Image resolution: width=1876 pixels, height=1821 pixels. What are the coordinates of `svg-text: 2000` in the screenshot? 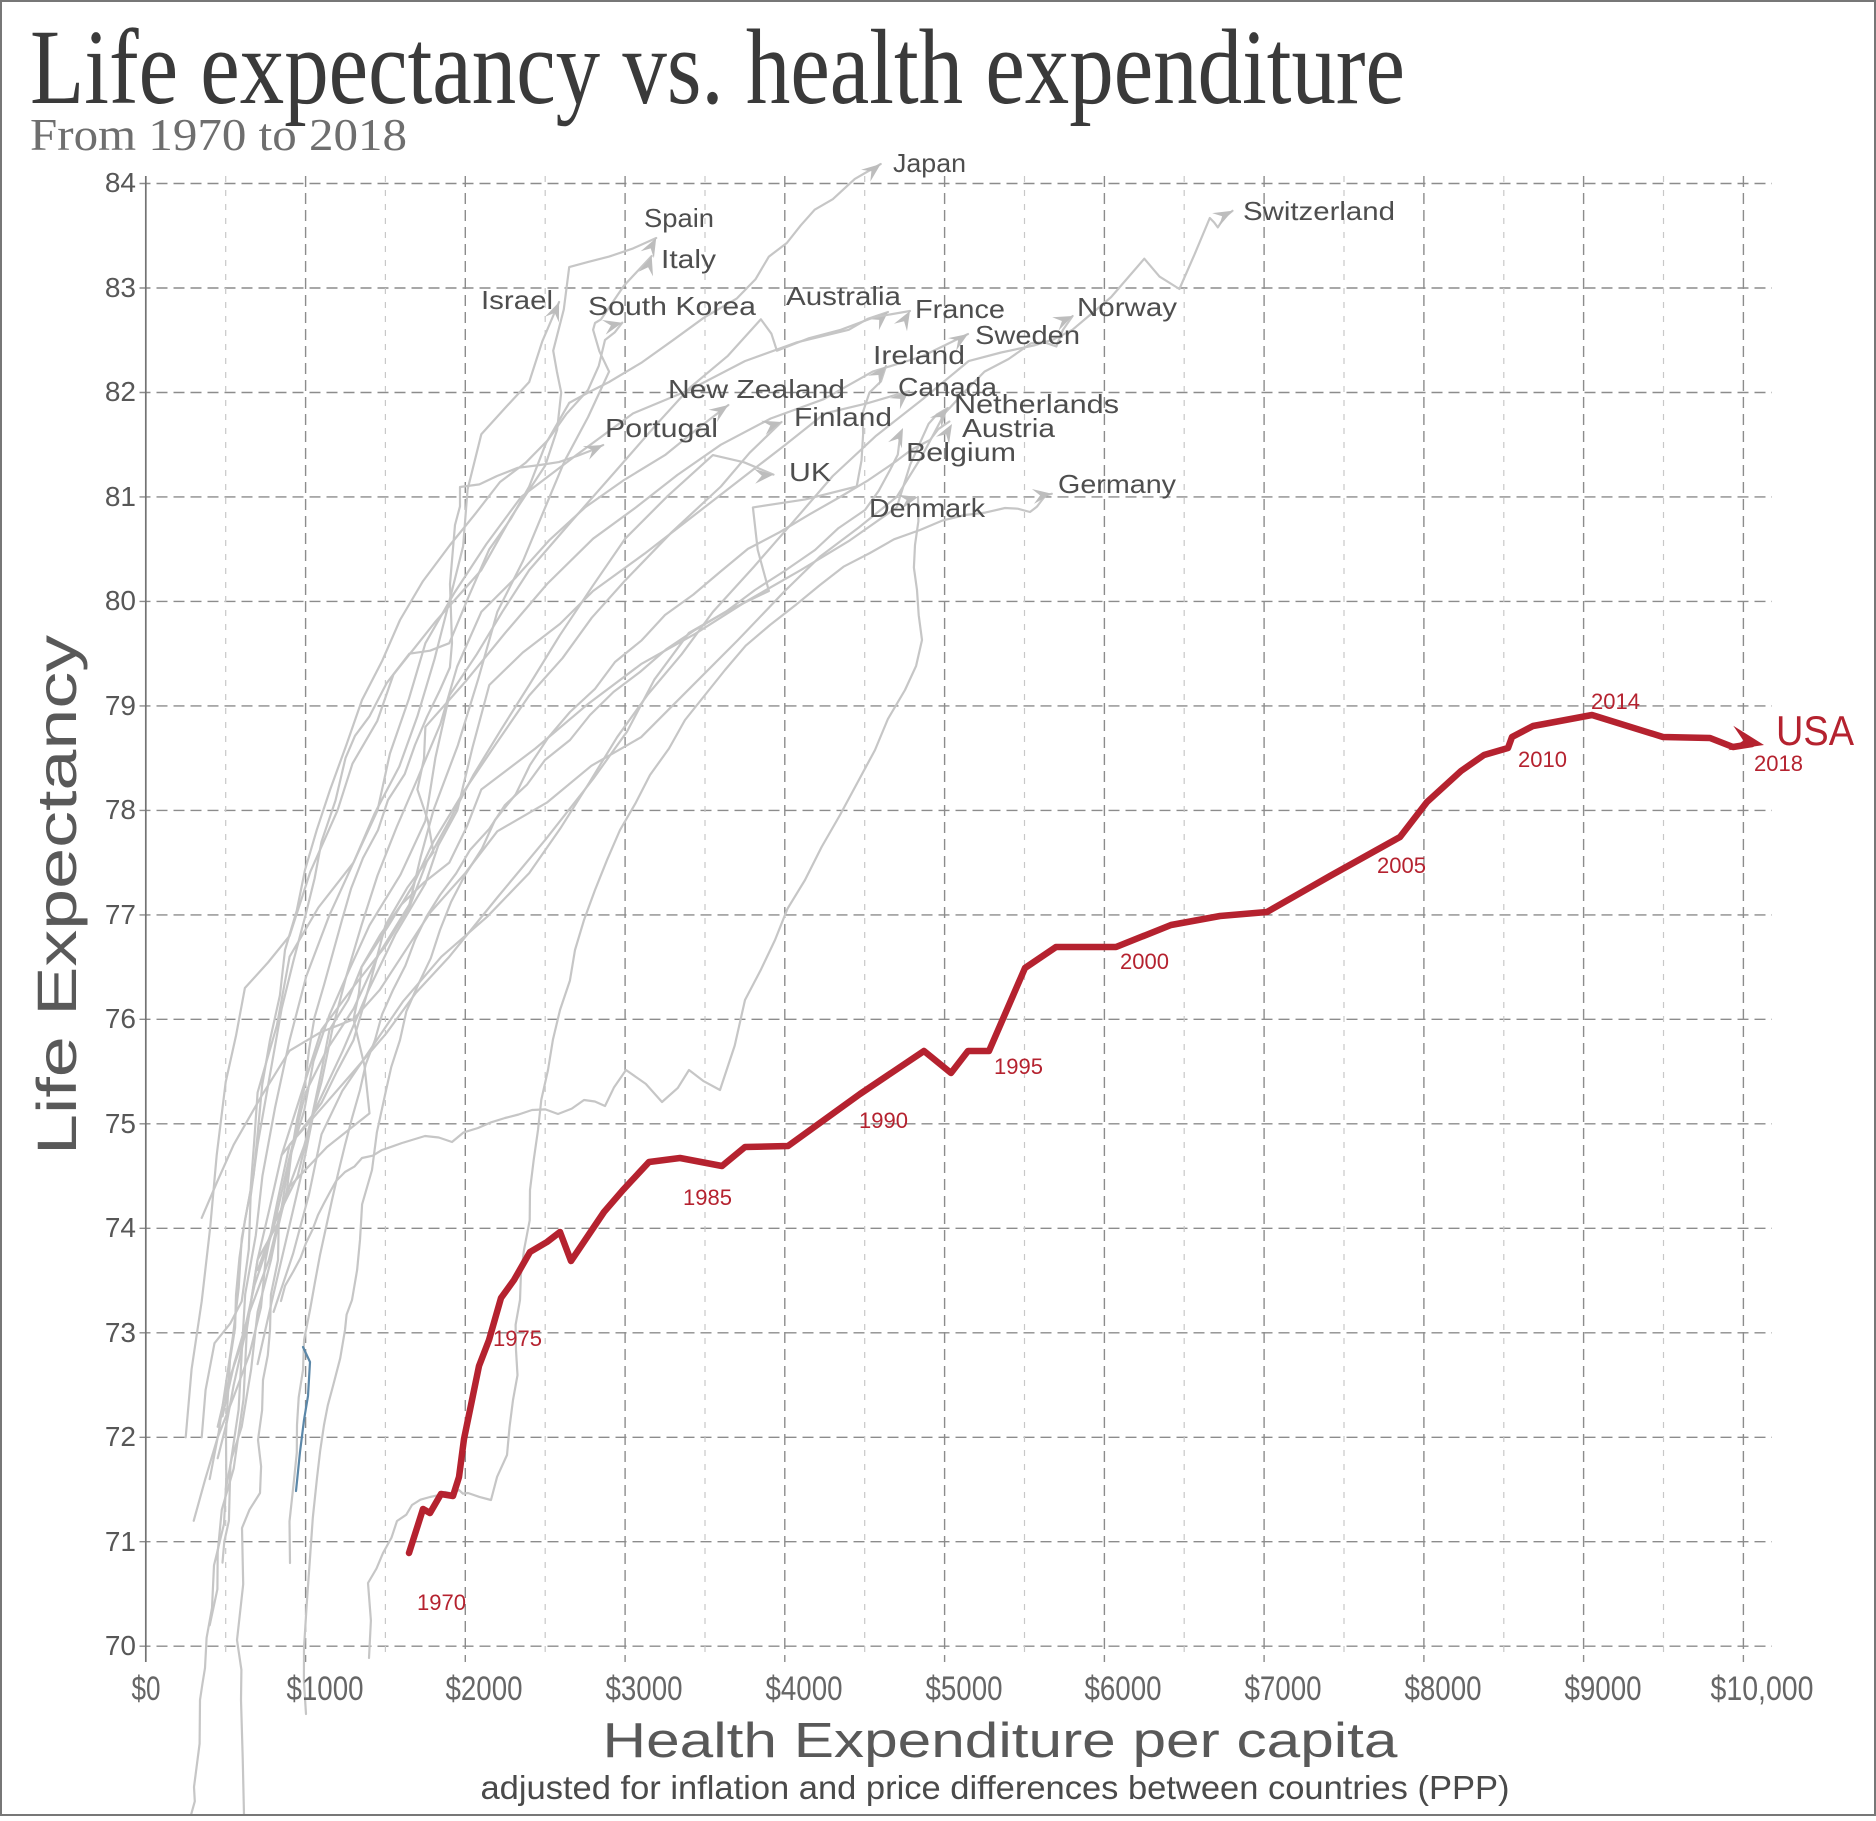 It's located at (1144, 961).